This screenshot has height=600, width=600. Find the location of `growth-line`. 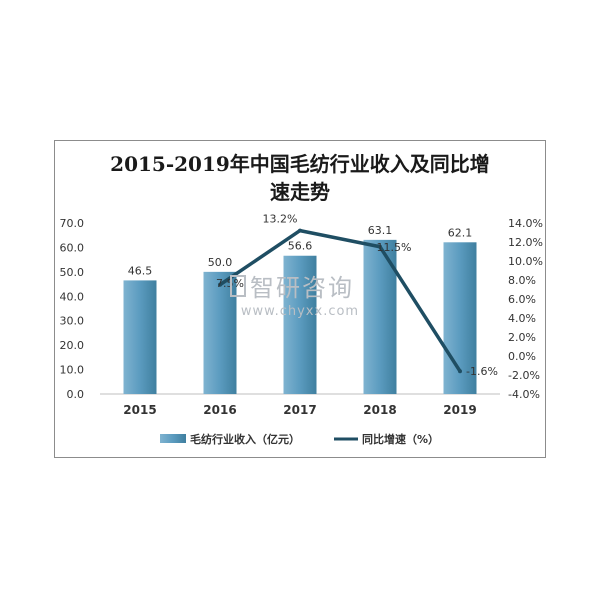

growth-line is located at coordinates (340, 300).